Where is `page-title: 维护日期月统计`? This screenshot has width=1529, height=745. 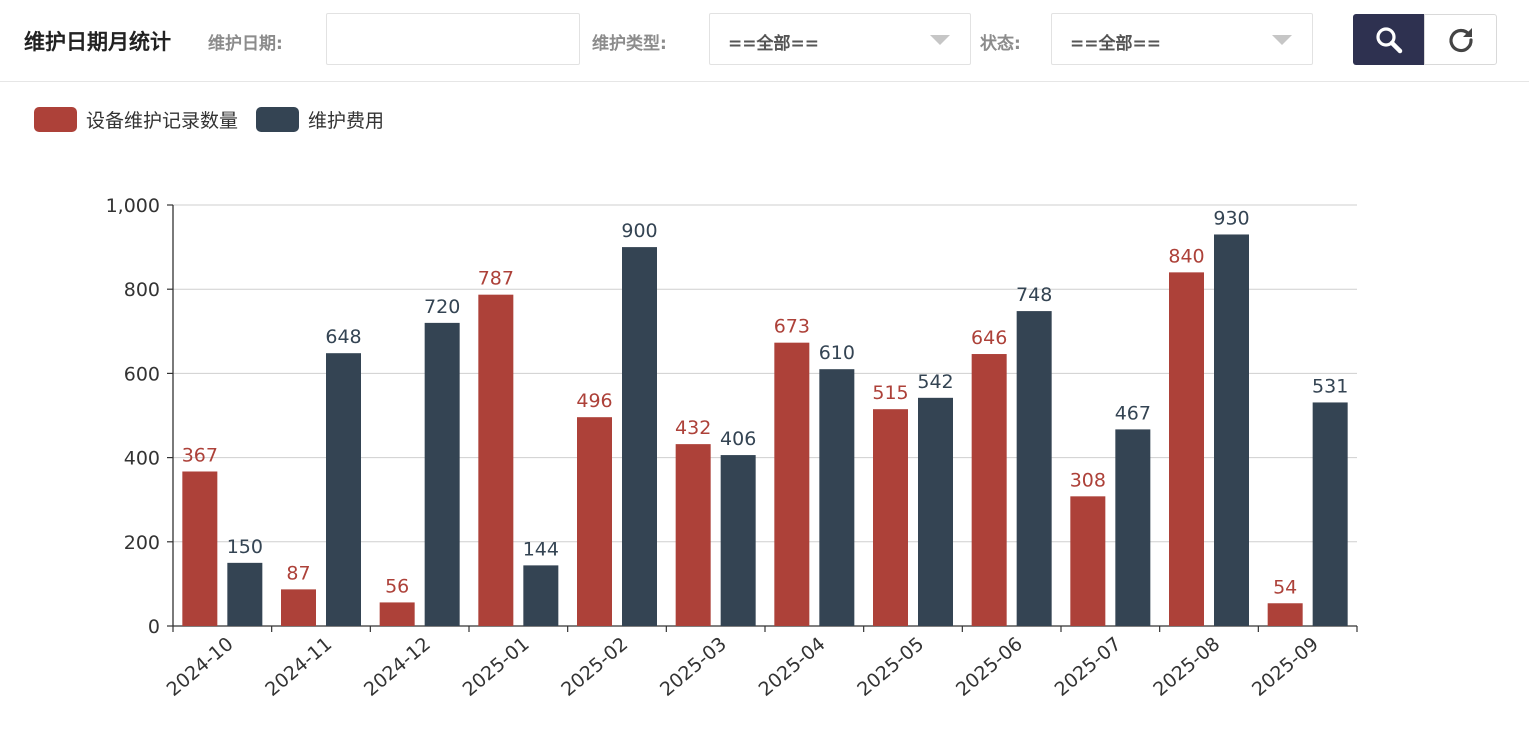
page-title: 维护日期月统计 is located at coordinates (97, 42).